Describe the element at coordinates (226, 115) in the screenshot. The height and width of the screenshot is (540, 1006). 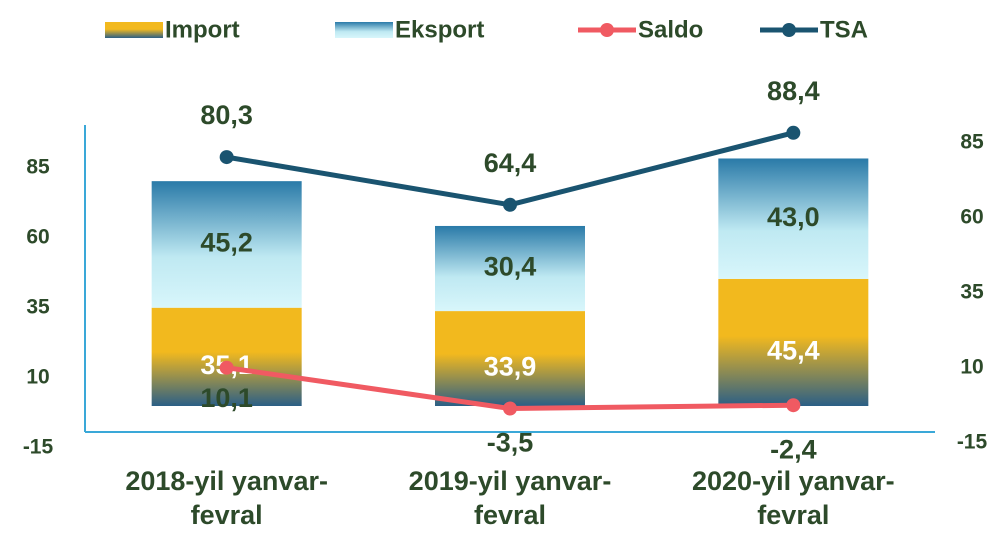
I see `point-label: 80,3` at that location.